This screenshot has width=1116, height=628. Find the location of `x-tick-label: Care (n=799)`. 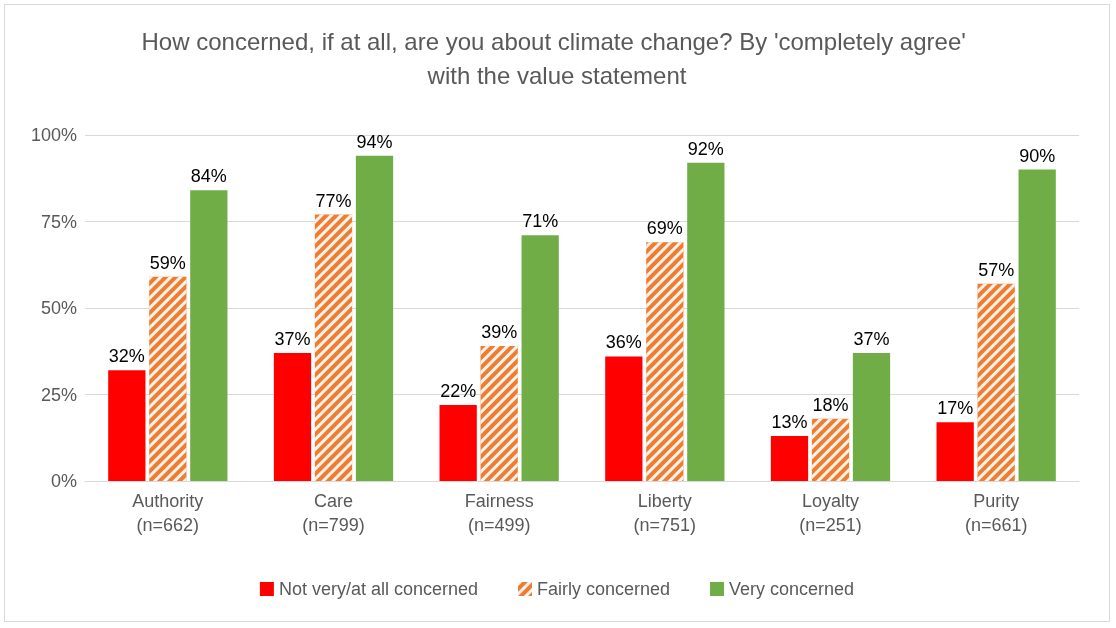

x-tick-label: Care (n=799) is located at coordinates (333, 513).